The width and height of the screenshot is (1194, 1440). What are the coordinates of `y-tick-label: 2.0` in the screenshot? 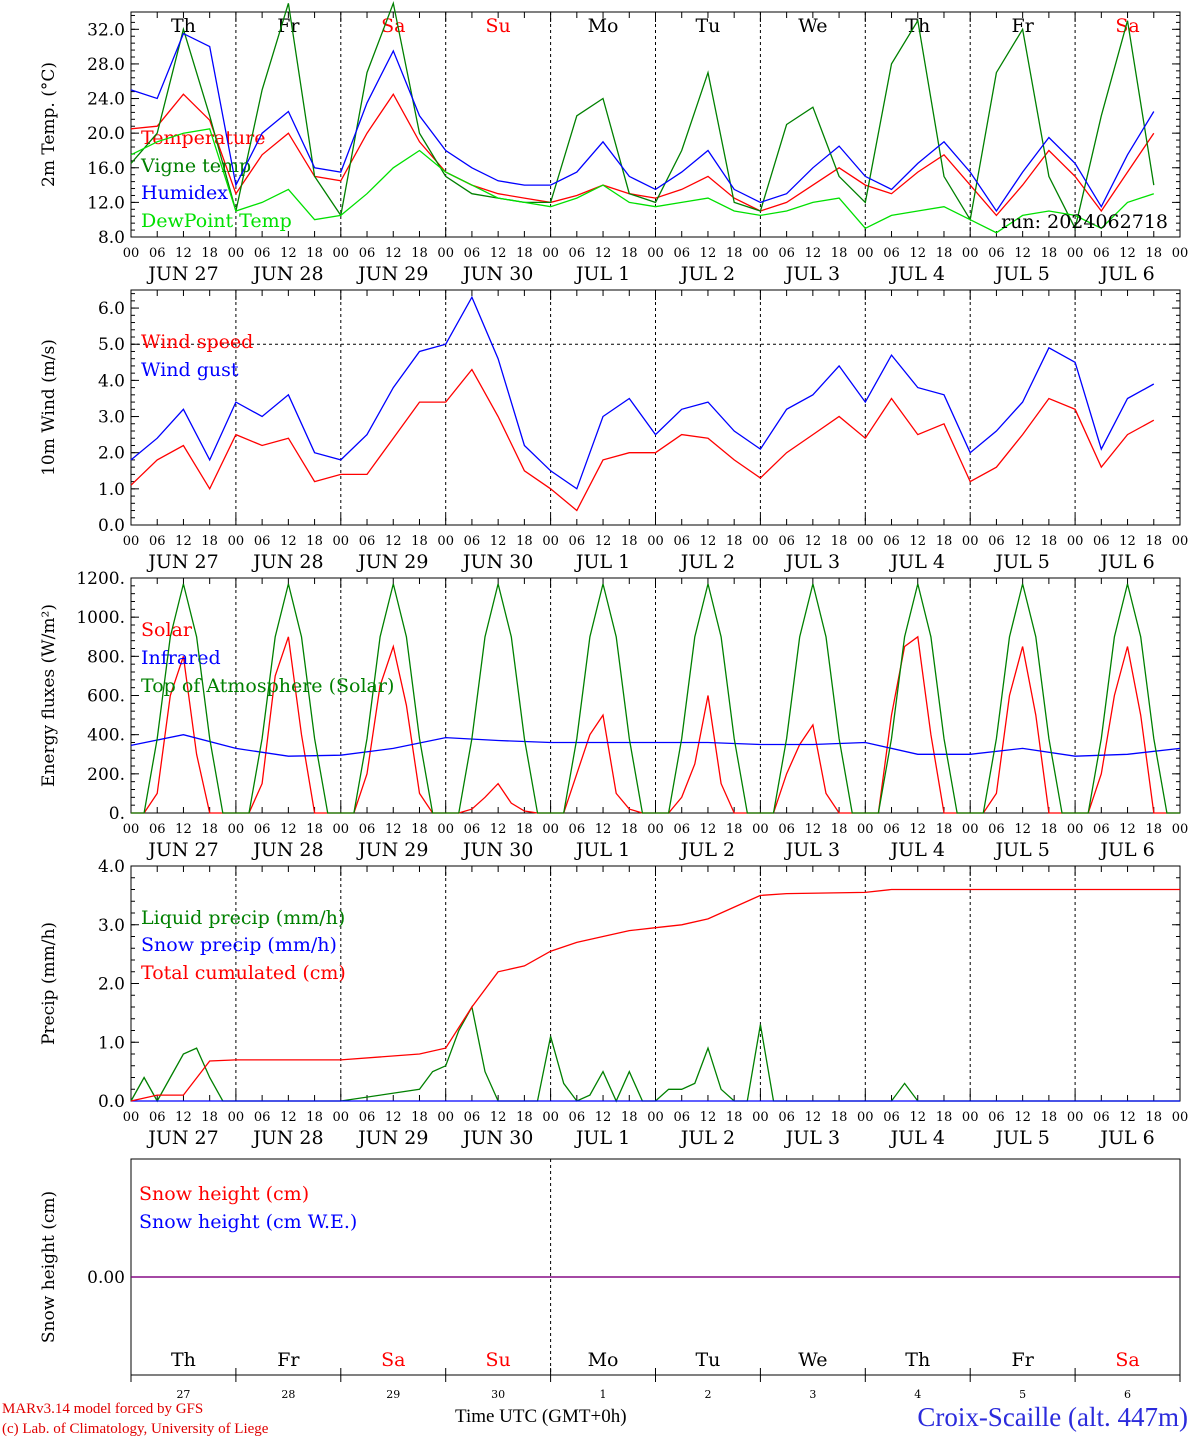 It's located at (111, 985).